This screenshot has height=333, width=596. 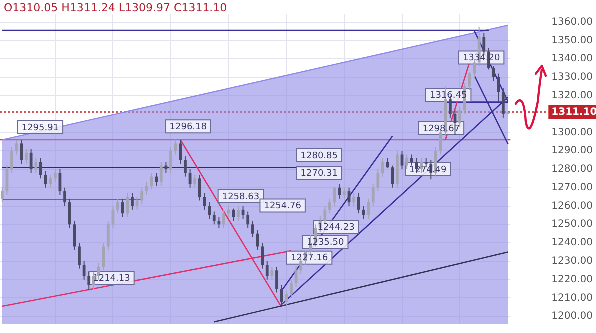 What do you see at coordinates (41, 128) in the screenshot?
I see `annotation: 1295.91` at bounding box center [41, 128].